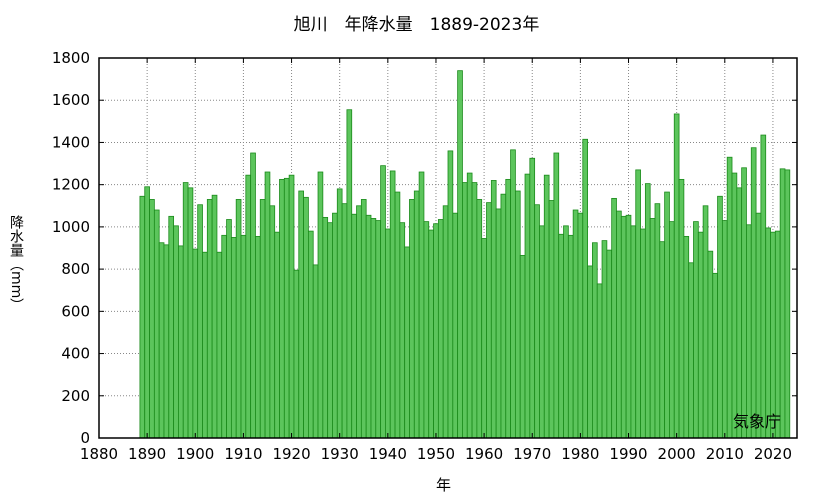  What do you see at coordinates (580, 325) in the screenshot?
I see `bar-1980` at bounding box center [580, 325].